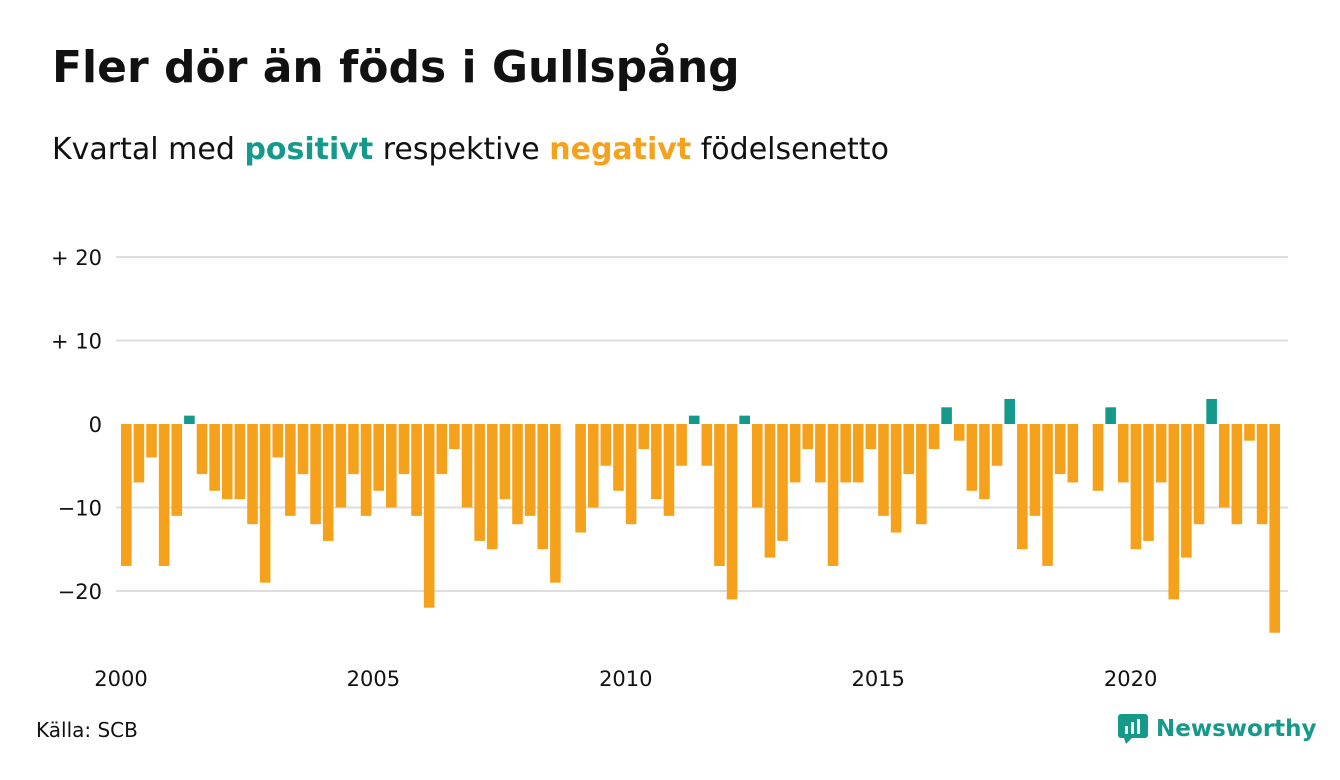 The image size is (1340, 780). Describe the element at coordinates (1236, 729) in the screenshot. I see `brand-name: Newsworthy` at that location.